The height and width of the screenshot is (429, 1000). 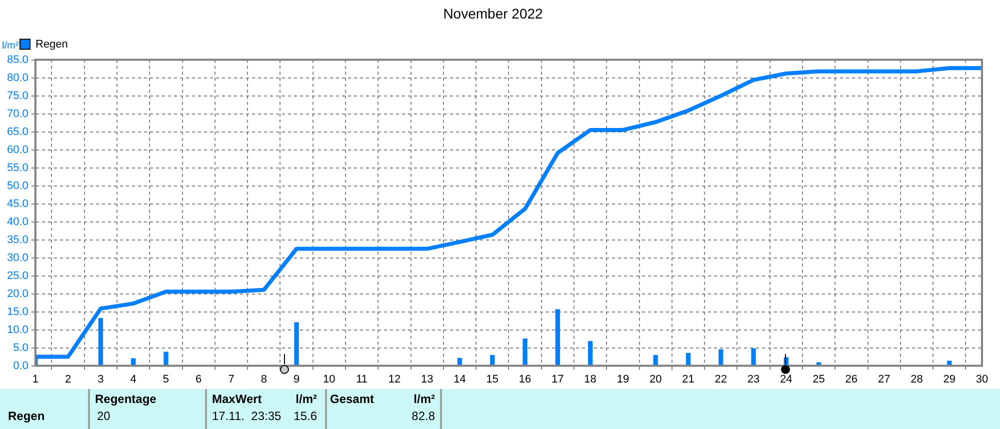 What do you see at coordinates (423, 416) in the screenshot?
I see `text: 82.8` at bounding box center [423, 416].